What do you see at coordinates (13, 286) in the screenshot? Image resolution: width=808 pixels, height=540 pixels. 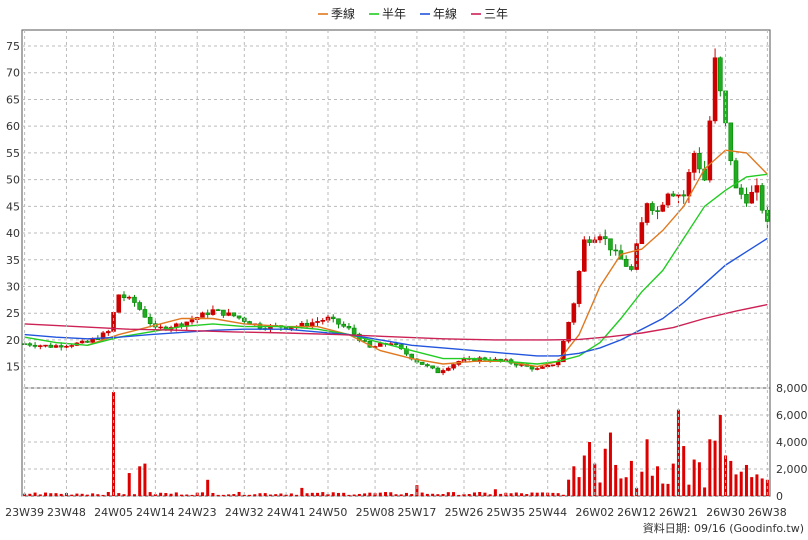 I see `price-tick-label: 30` at bounding box center [13, 286].